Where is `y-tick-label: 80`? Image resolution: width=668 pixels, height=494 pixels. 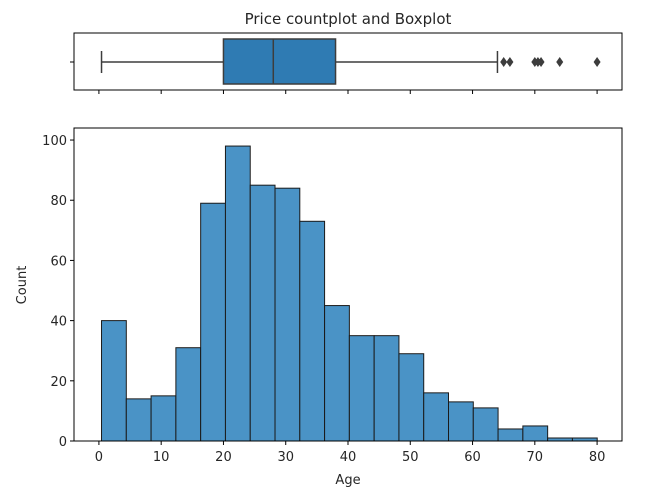 y-tick-label: 80 is located at coordinates (58, 201).